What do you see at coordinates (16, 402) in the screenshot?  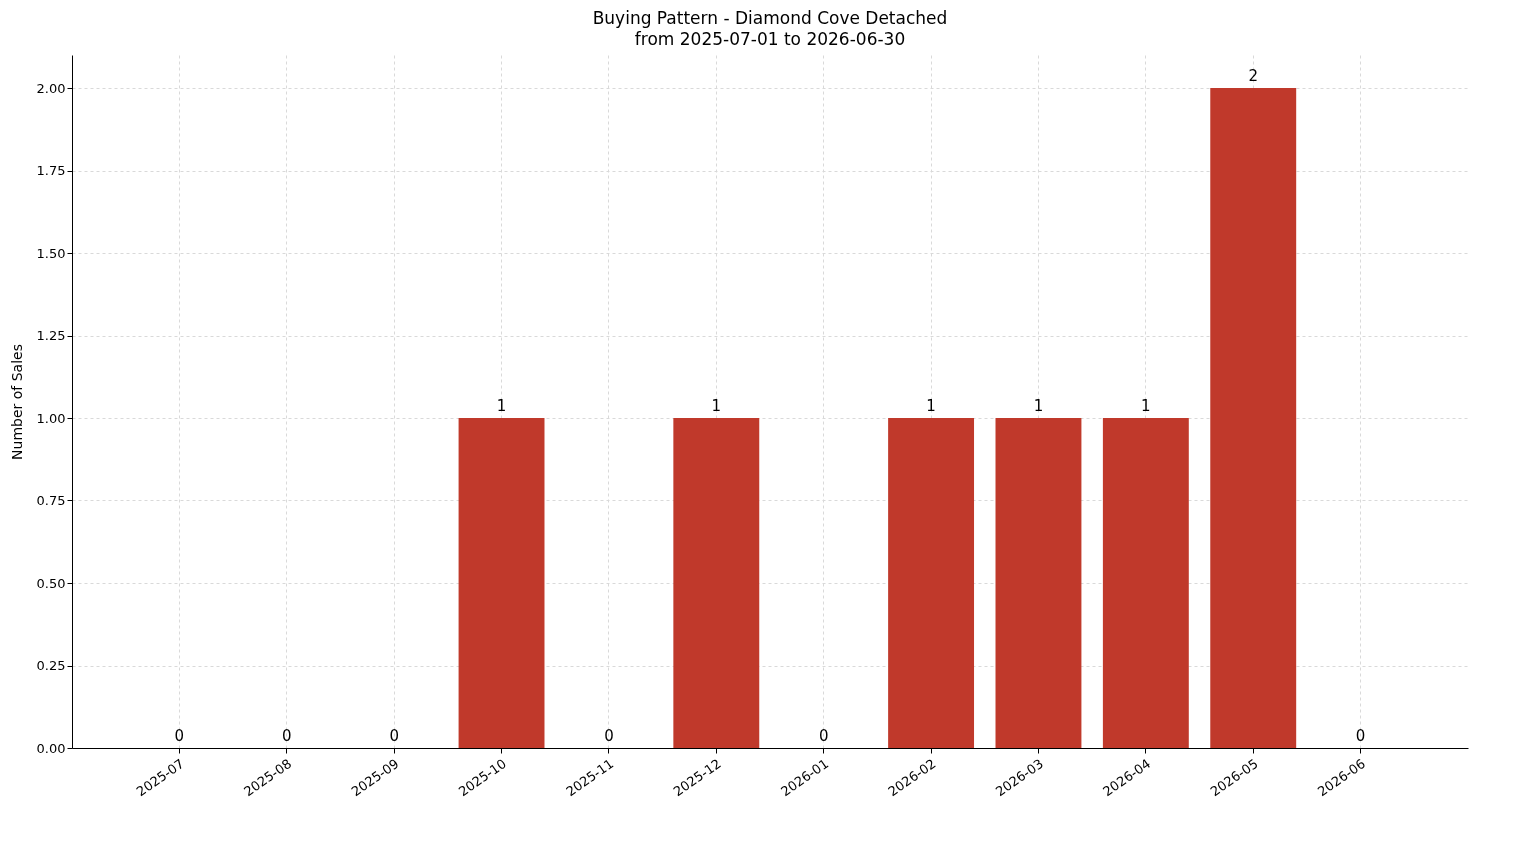 I see `y-axis-title: Number of Sales` at bounding box center [16, 402].